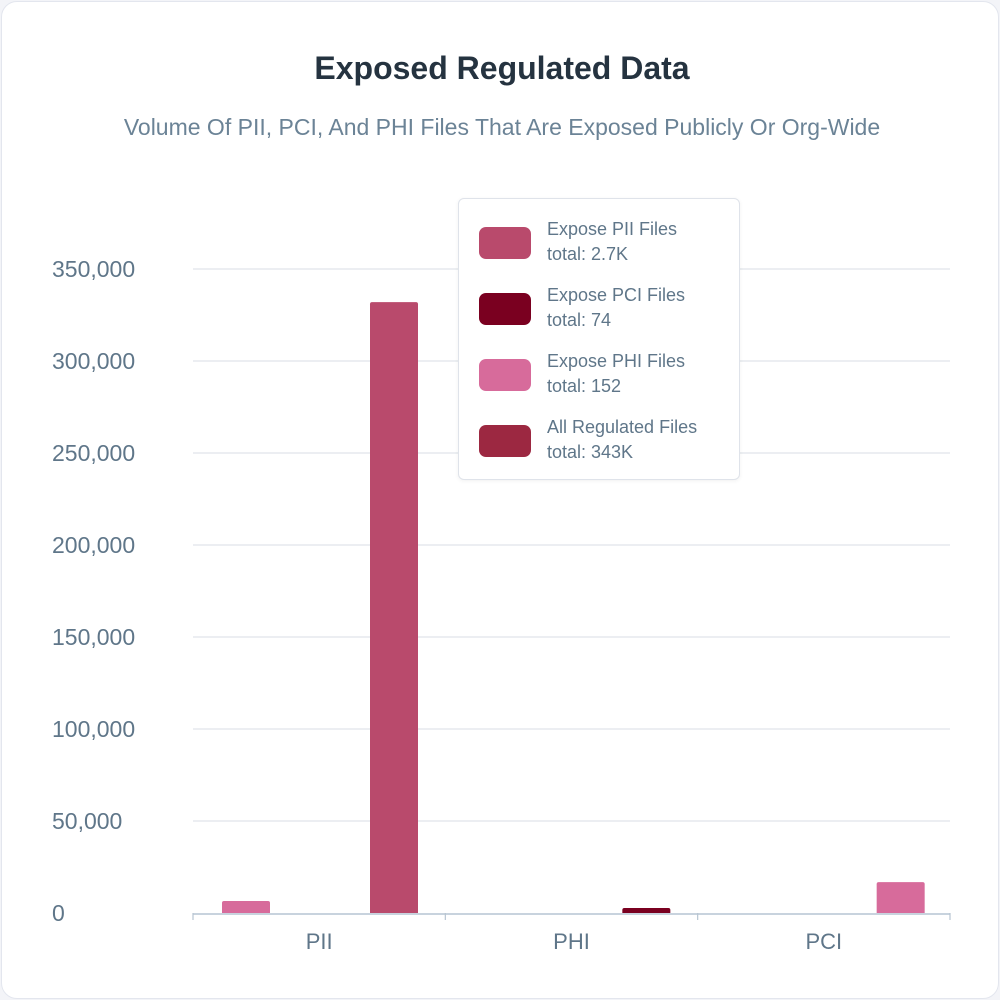 Image resolution: width=1000 pixels, height=1000 pixels. What do you see at coordinates (87, 821) in the screenshot?
I see `y-tick-label: 50,000` at bounding box center [87, 821].